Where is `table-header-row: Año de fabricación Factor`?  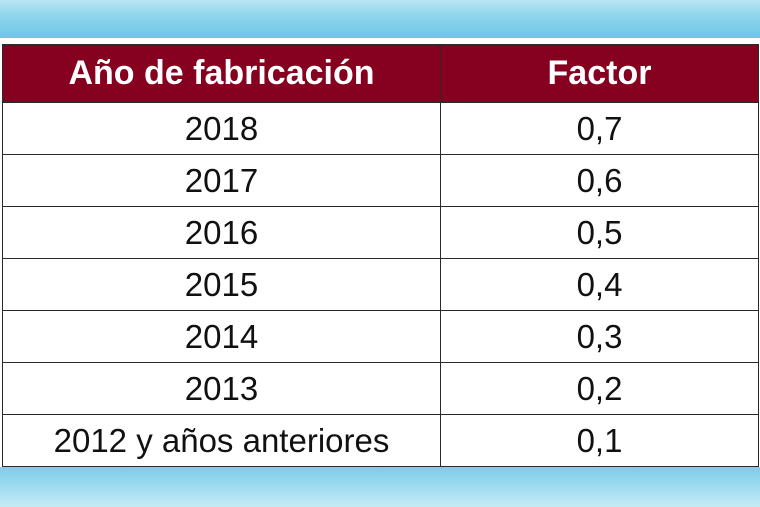 table-header-row: Año de fabricación Factor is located at coordinates (380, 73).